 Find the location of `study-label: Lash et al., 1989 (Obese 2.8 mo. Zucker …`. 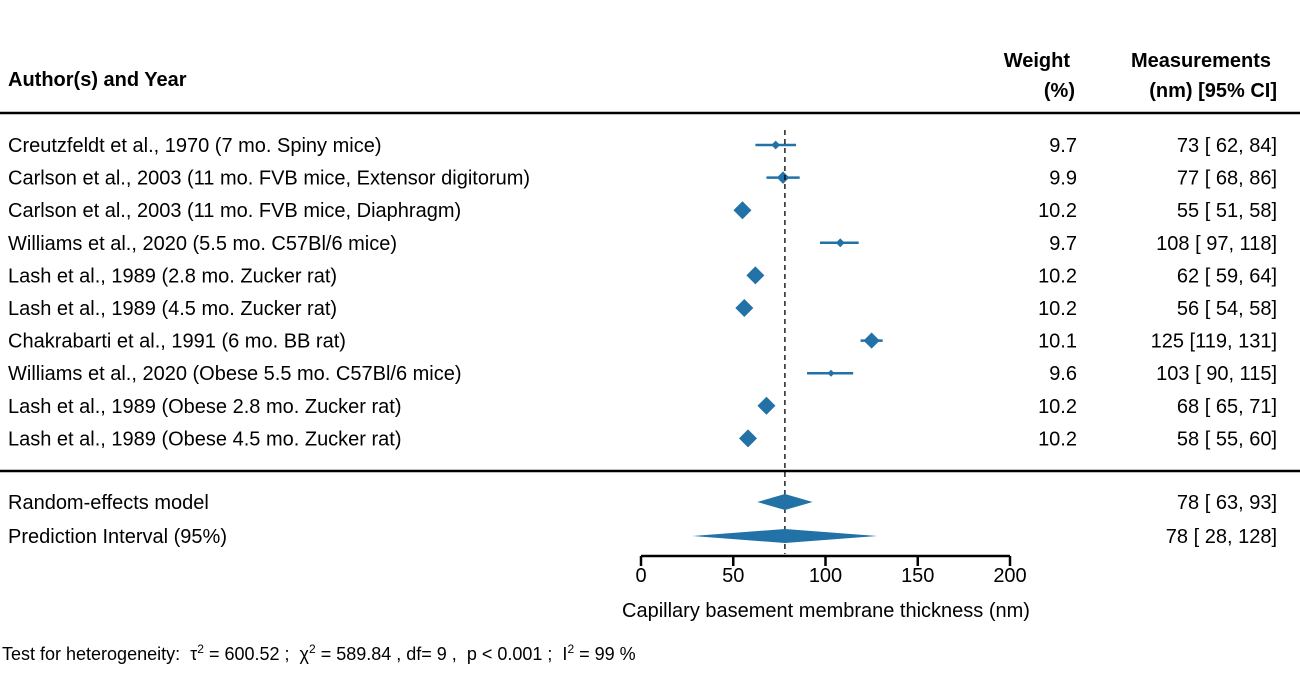

study-label: Lash et al., 1989 (Obese 2.8 mo. Zucker … is located at coordinates (205, 407).